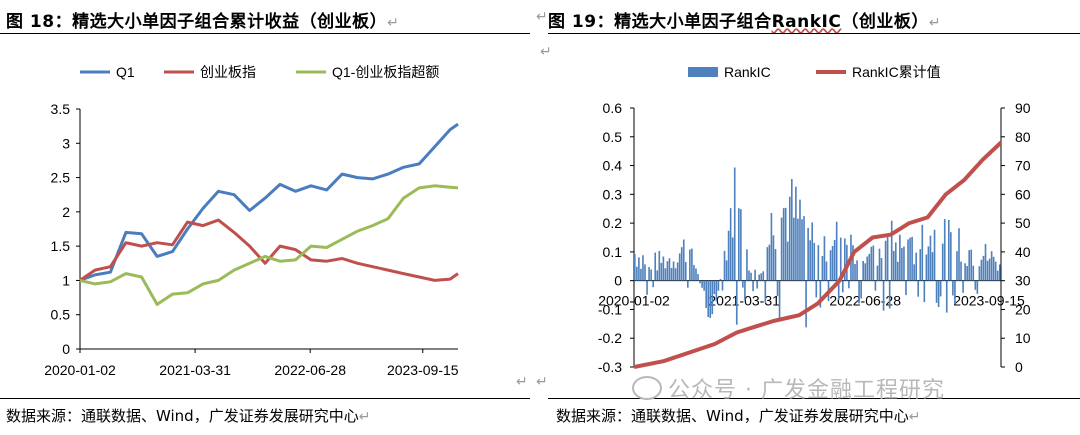 The height and width of the screenshot is (435, 1080). I want to click on right-source-rule, so click(814, 398).